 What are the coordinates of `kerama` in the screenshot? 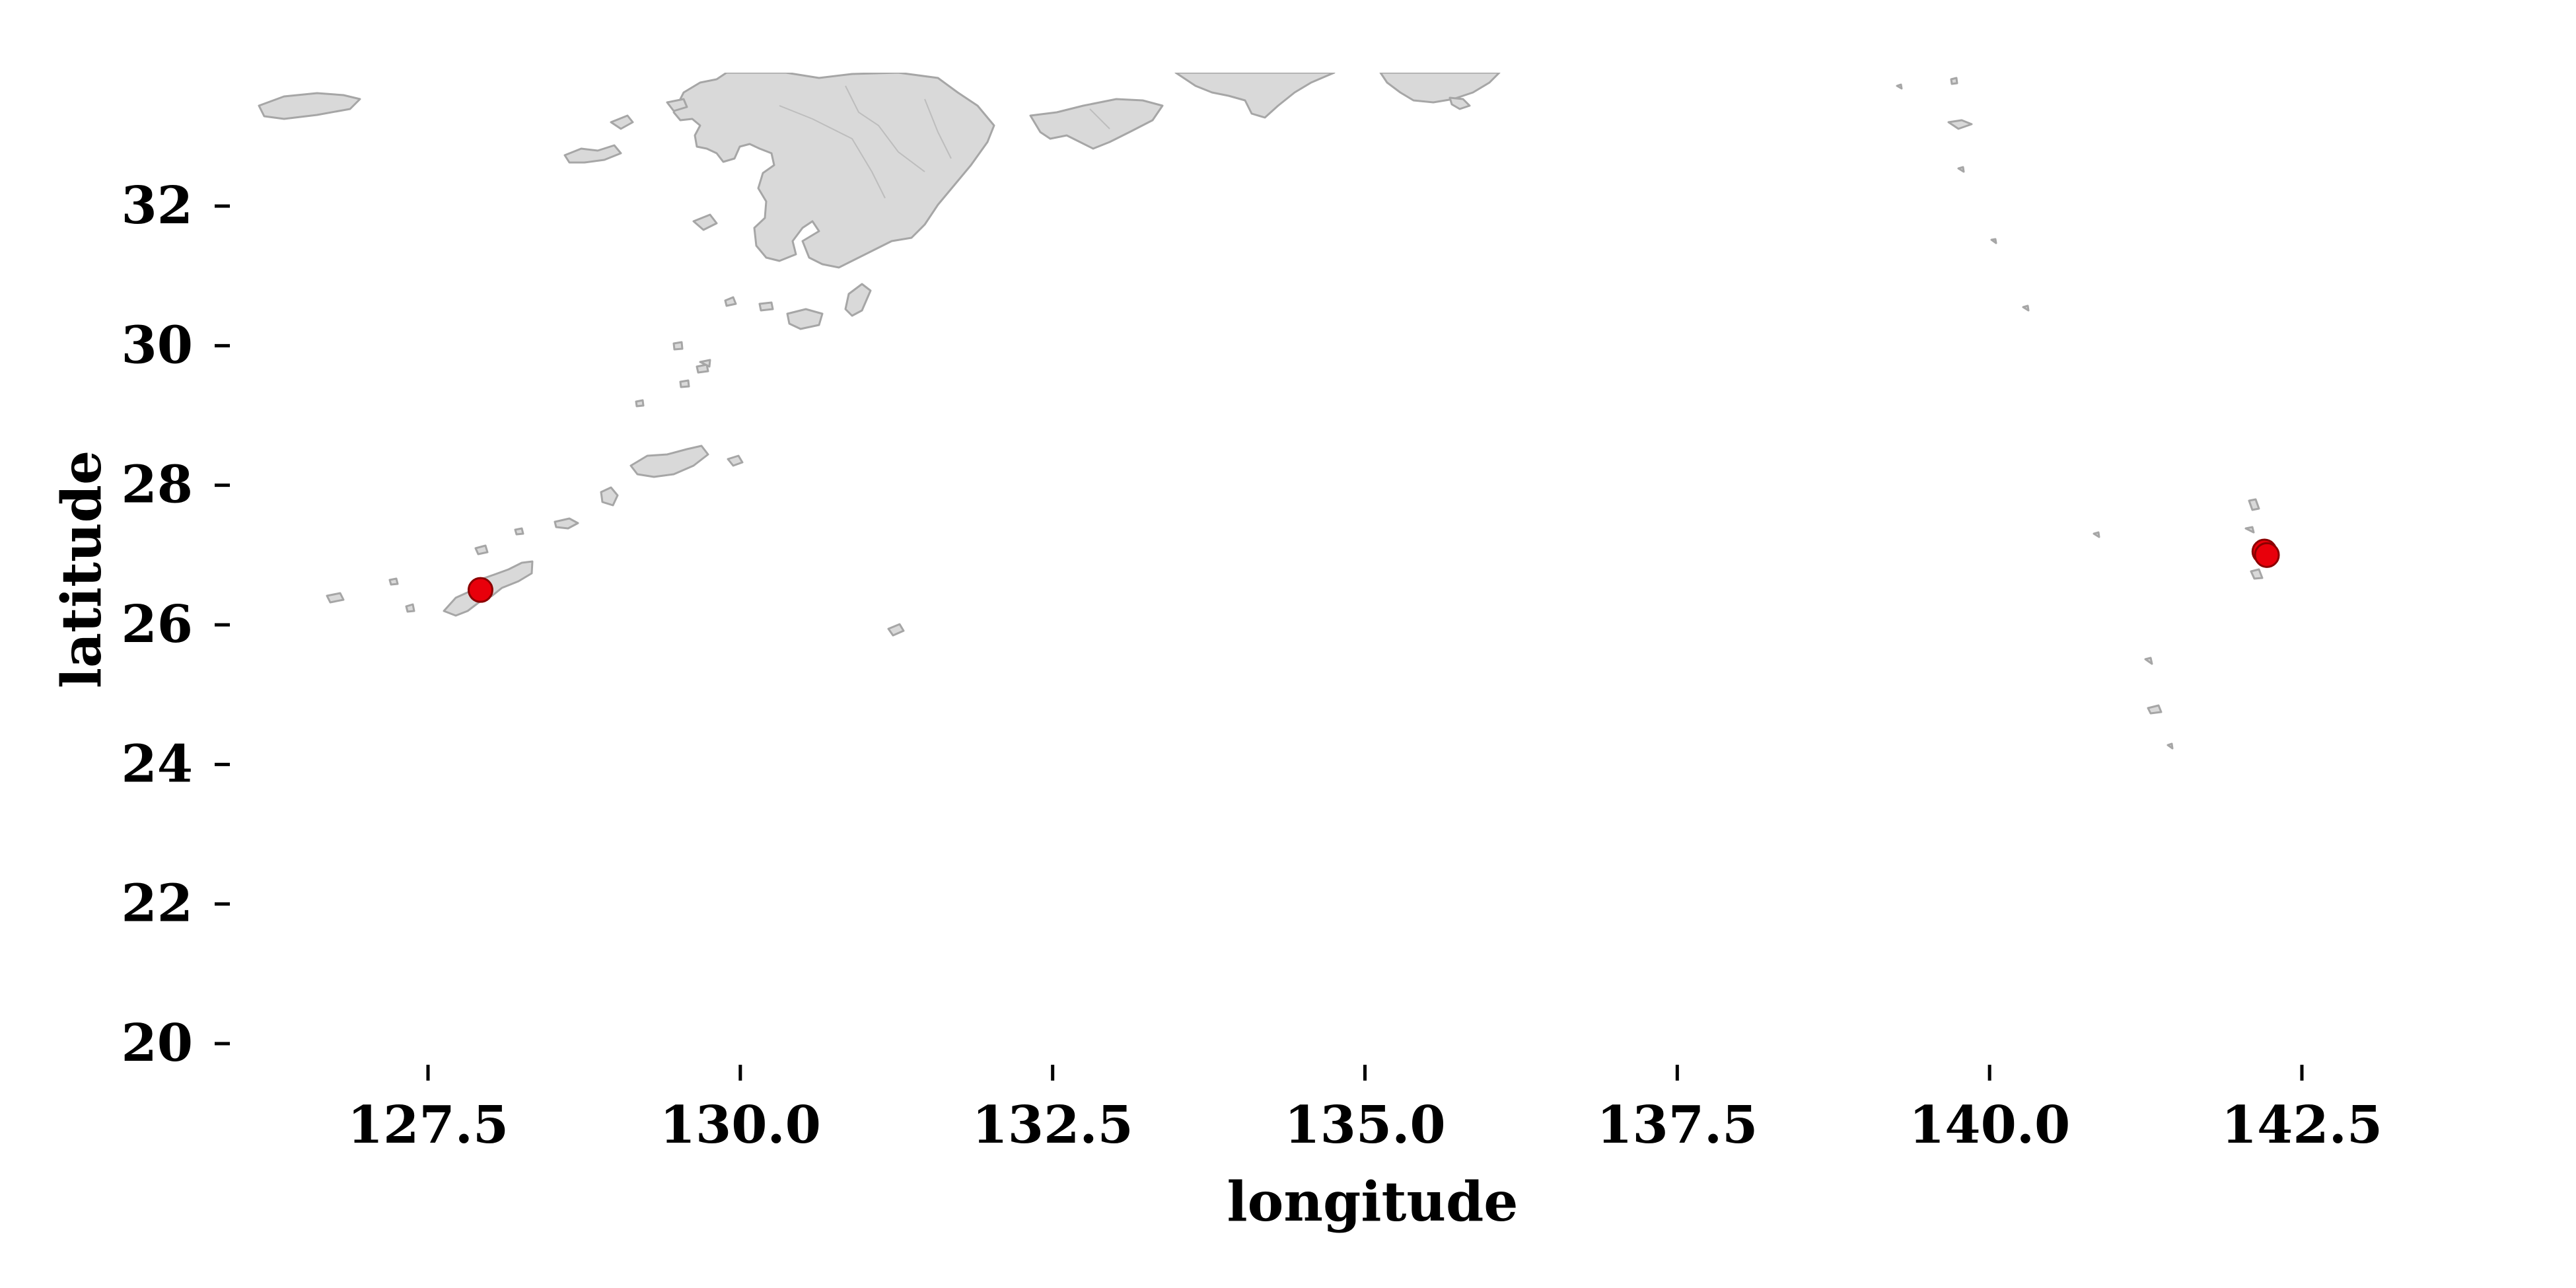 It's located at (410, 608).